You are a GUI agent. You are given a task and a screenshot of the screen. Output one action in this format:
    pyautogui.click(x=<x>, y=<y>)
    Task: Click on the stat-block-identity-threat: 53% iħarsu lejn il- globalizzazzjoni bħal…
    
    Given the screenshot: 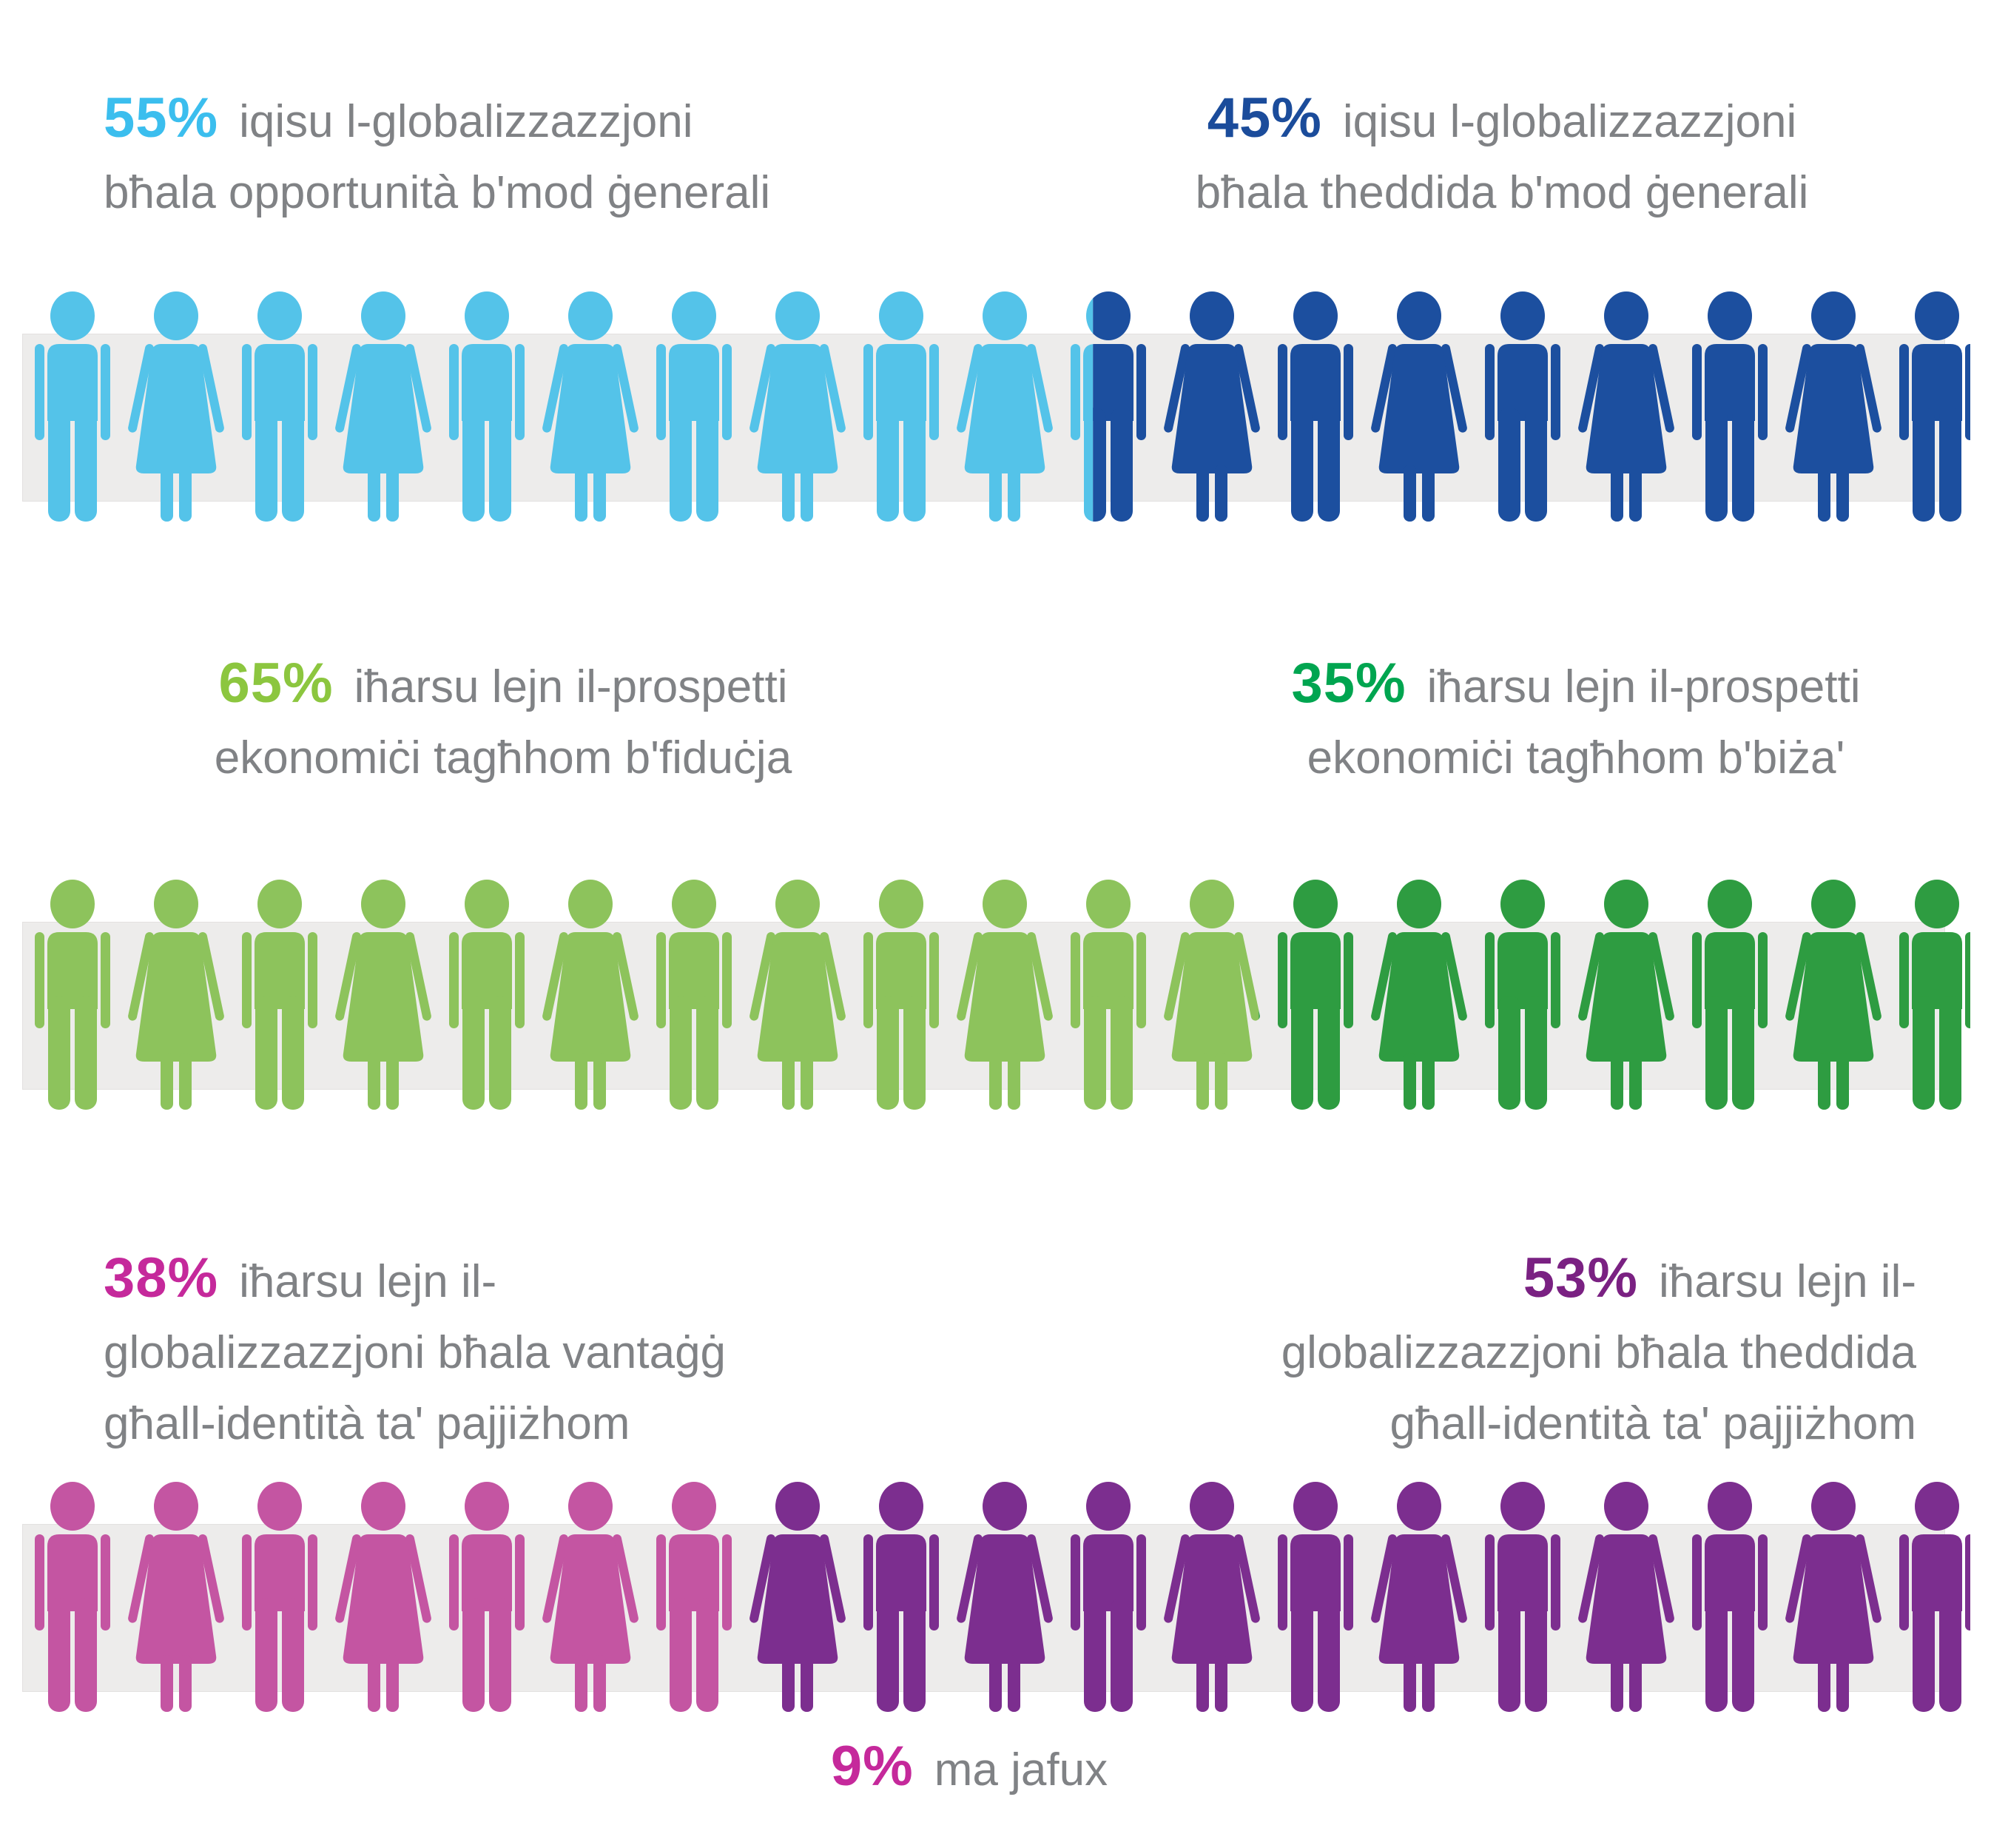 What is the action you would take?
    pyautogui.click(x=1472, y=1351)
    